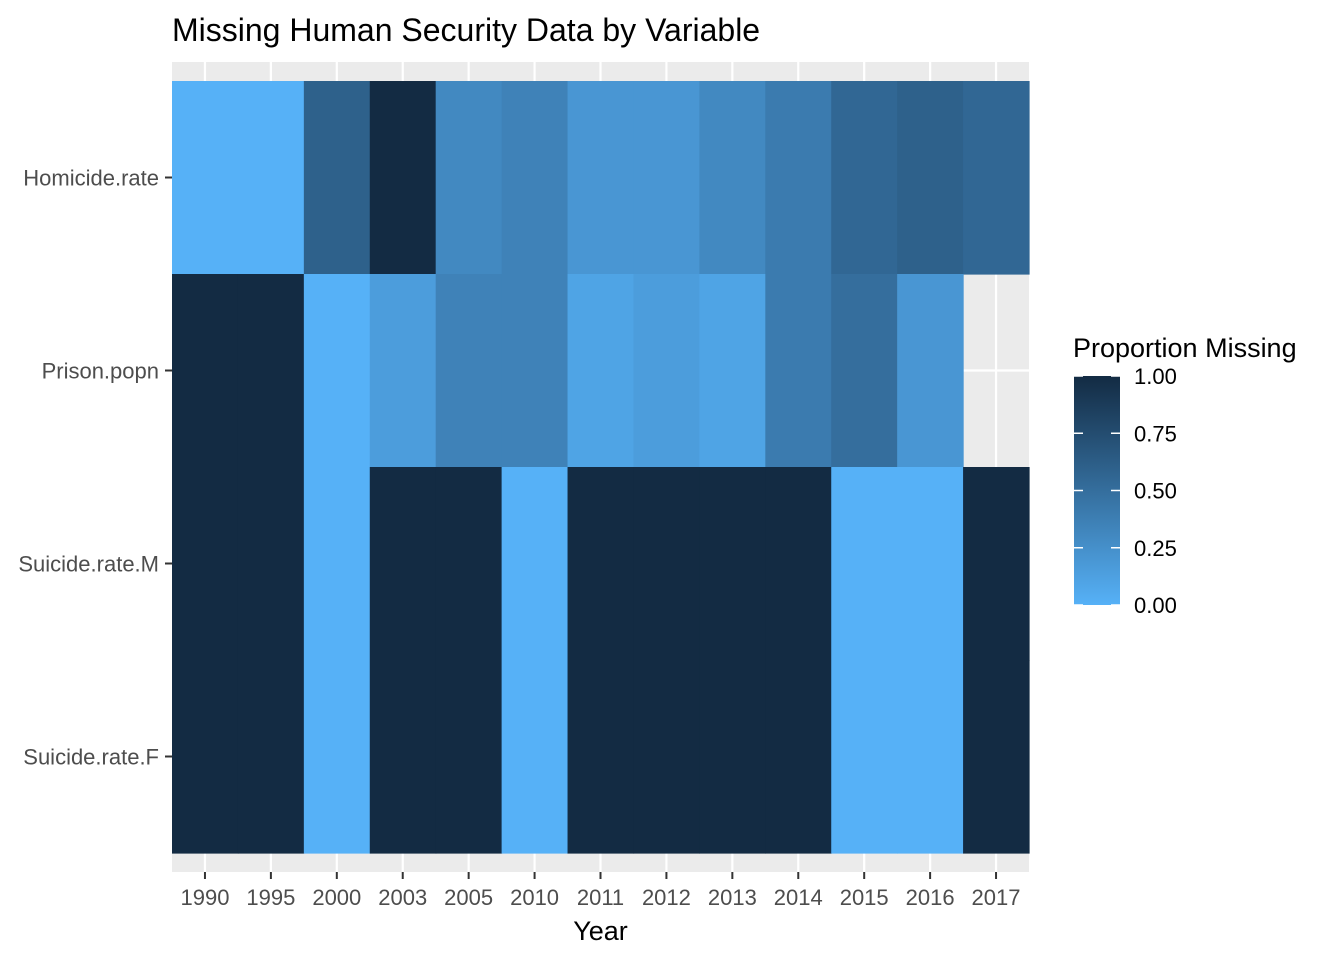 This screenshot has height=960, width=1344. What do you see at coordinates (336, 897) in the screenshot?
I see `x-tick-label: 2000` at bounding box center [336, 897].